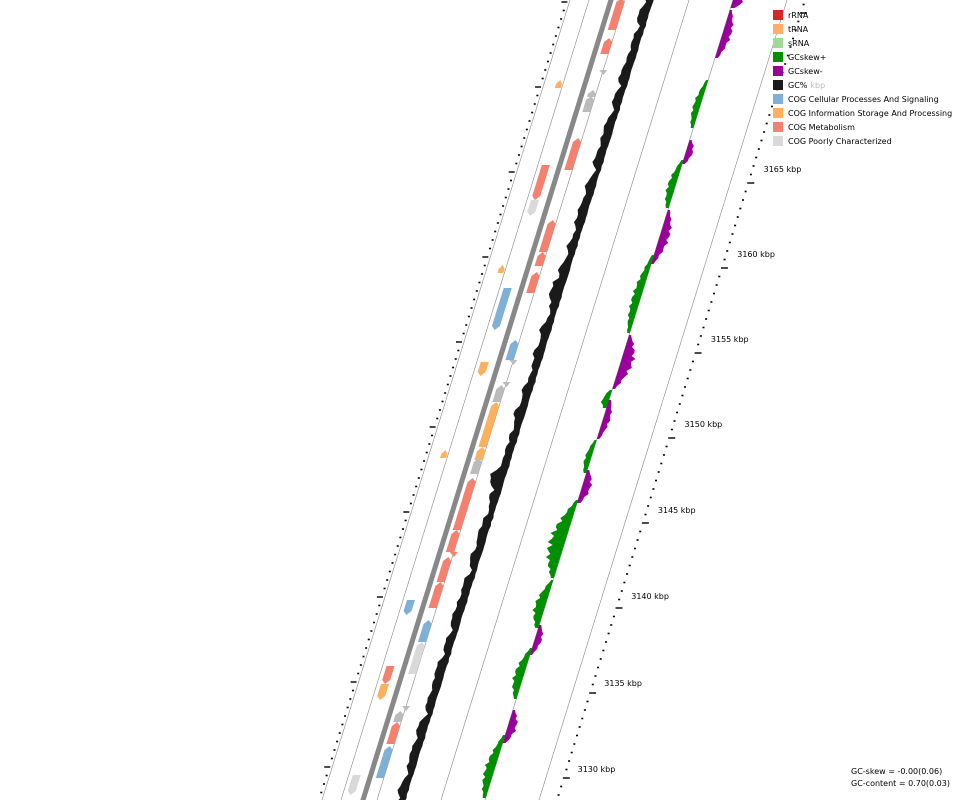 The image size is (960, 800). I want to click on legend-label-trna: tRNA, so click(798, 29).